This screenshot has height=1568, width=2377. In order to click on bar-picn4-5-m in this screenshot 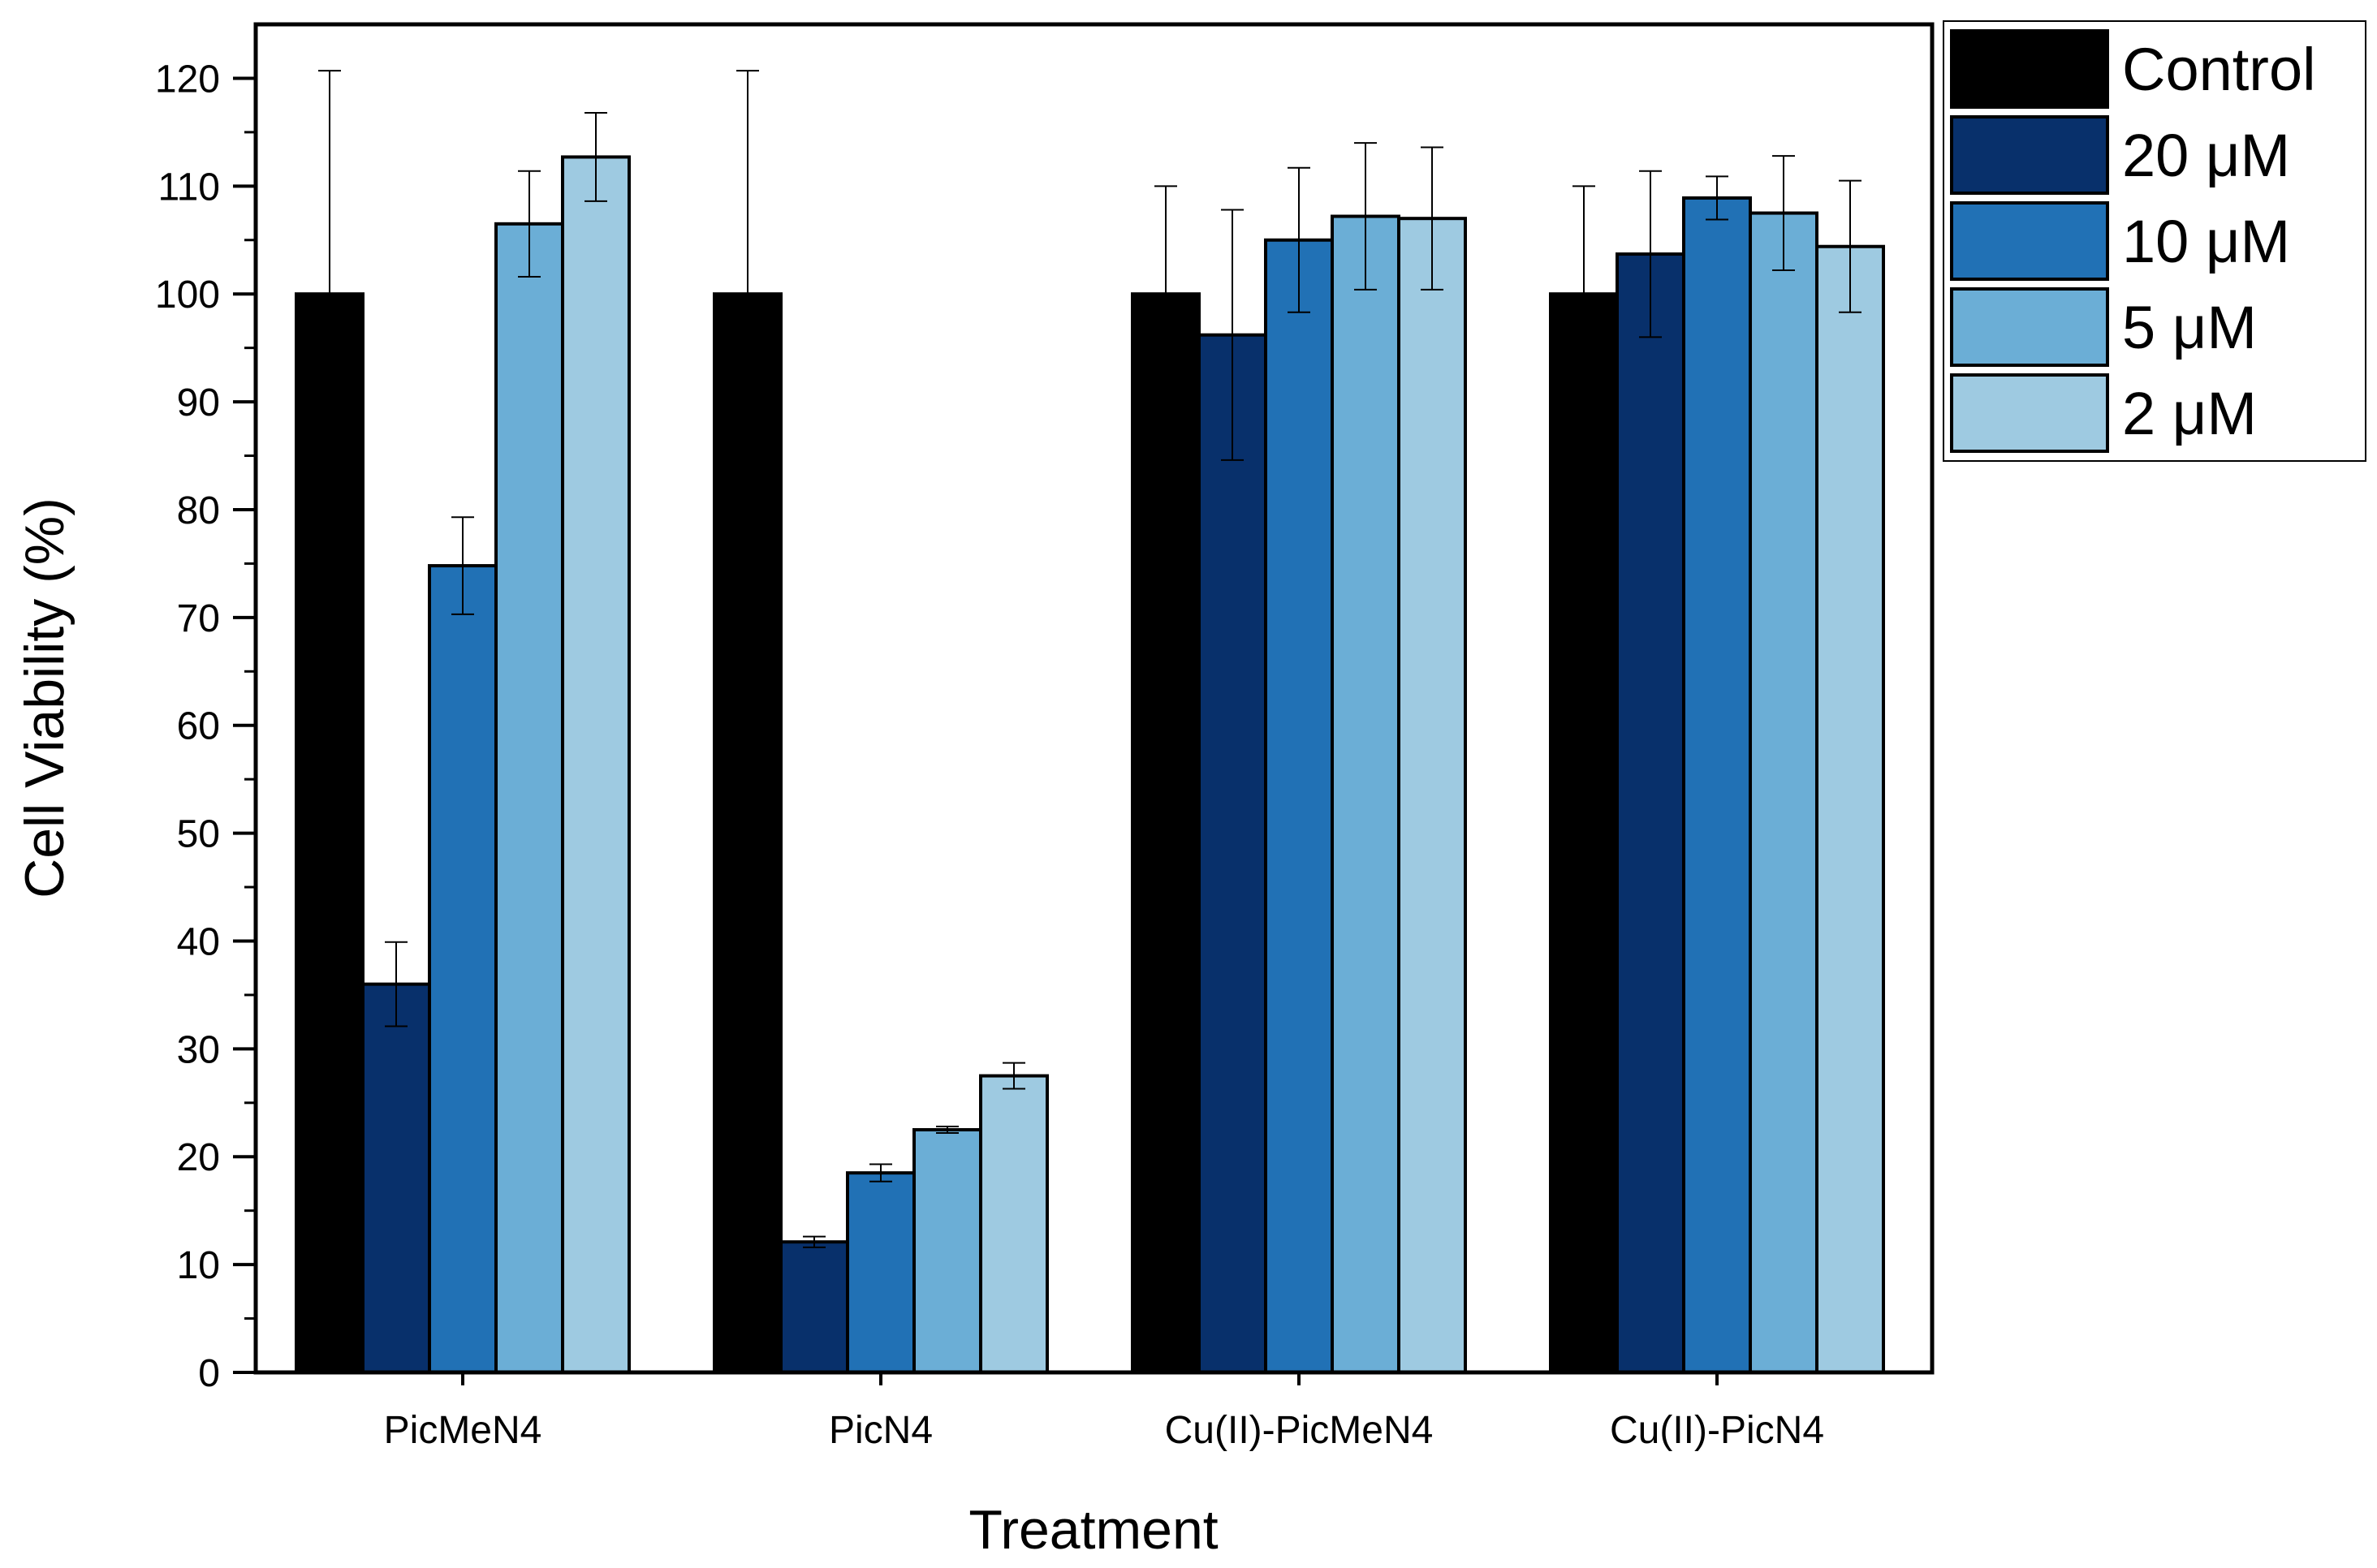, I will do `click(947, 1252)`.